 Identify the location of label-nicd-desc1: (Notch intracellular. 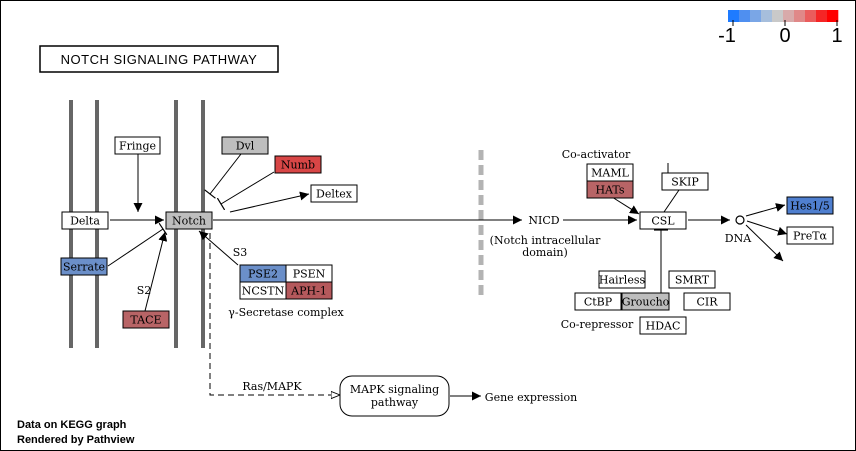
(545, 240).